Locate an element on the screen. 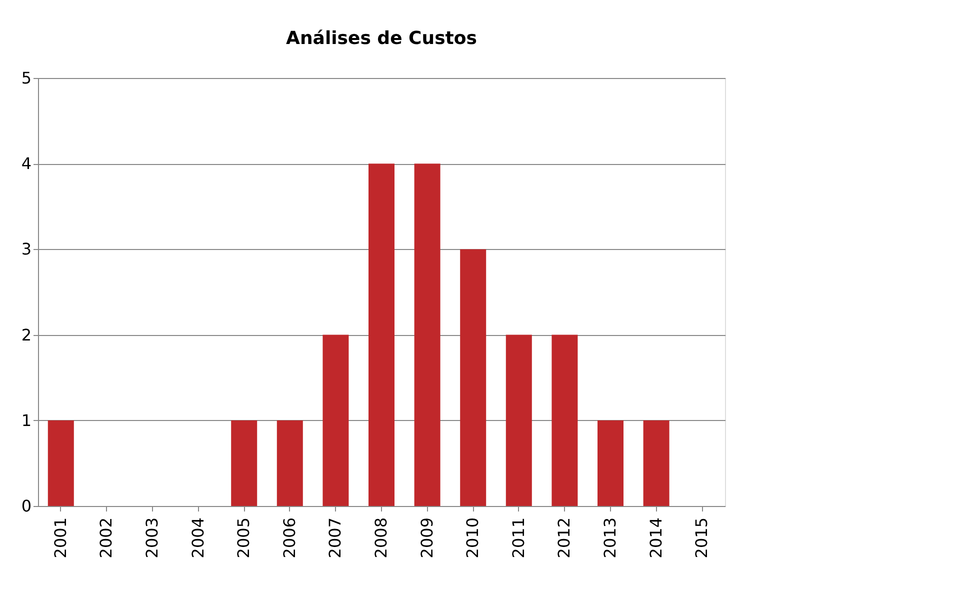 The height and width of the screenshot is (590, 973). x-tick-label: 2002 is located at coordinates (106, 538).